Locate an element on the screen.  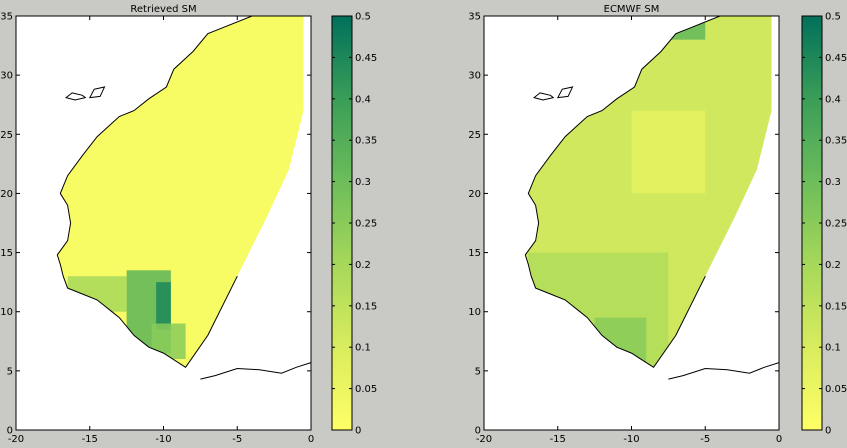
chart-title: ECMWF SM is located at coordinates (632, 9).